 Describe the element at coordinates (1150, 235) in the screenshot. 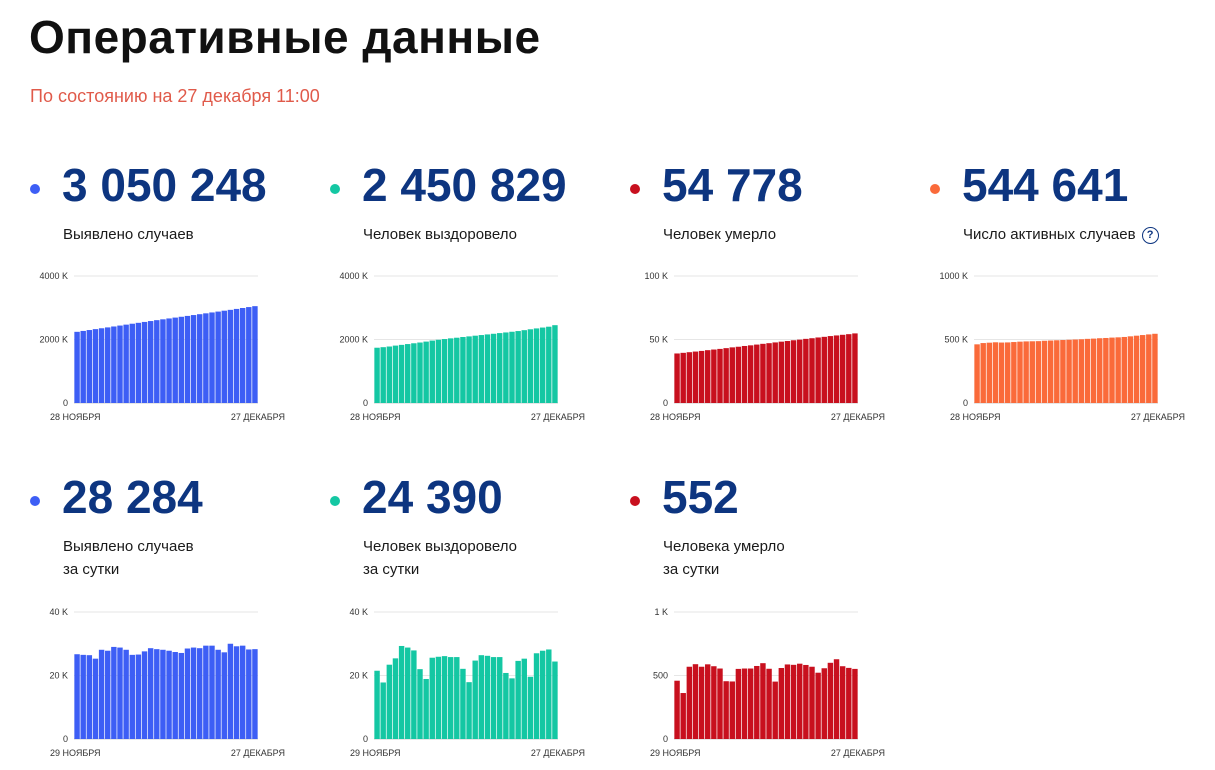

I see `help-icon: ?` at that location.